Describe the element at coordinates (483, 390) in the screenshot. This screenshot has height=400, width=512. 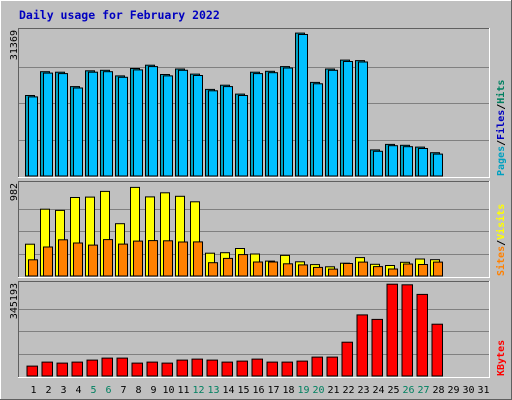
I see `x-tick-label-day-31: 31` at that location.